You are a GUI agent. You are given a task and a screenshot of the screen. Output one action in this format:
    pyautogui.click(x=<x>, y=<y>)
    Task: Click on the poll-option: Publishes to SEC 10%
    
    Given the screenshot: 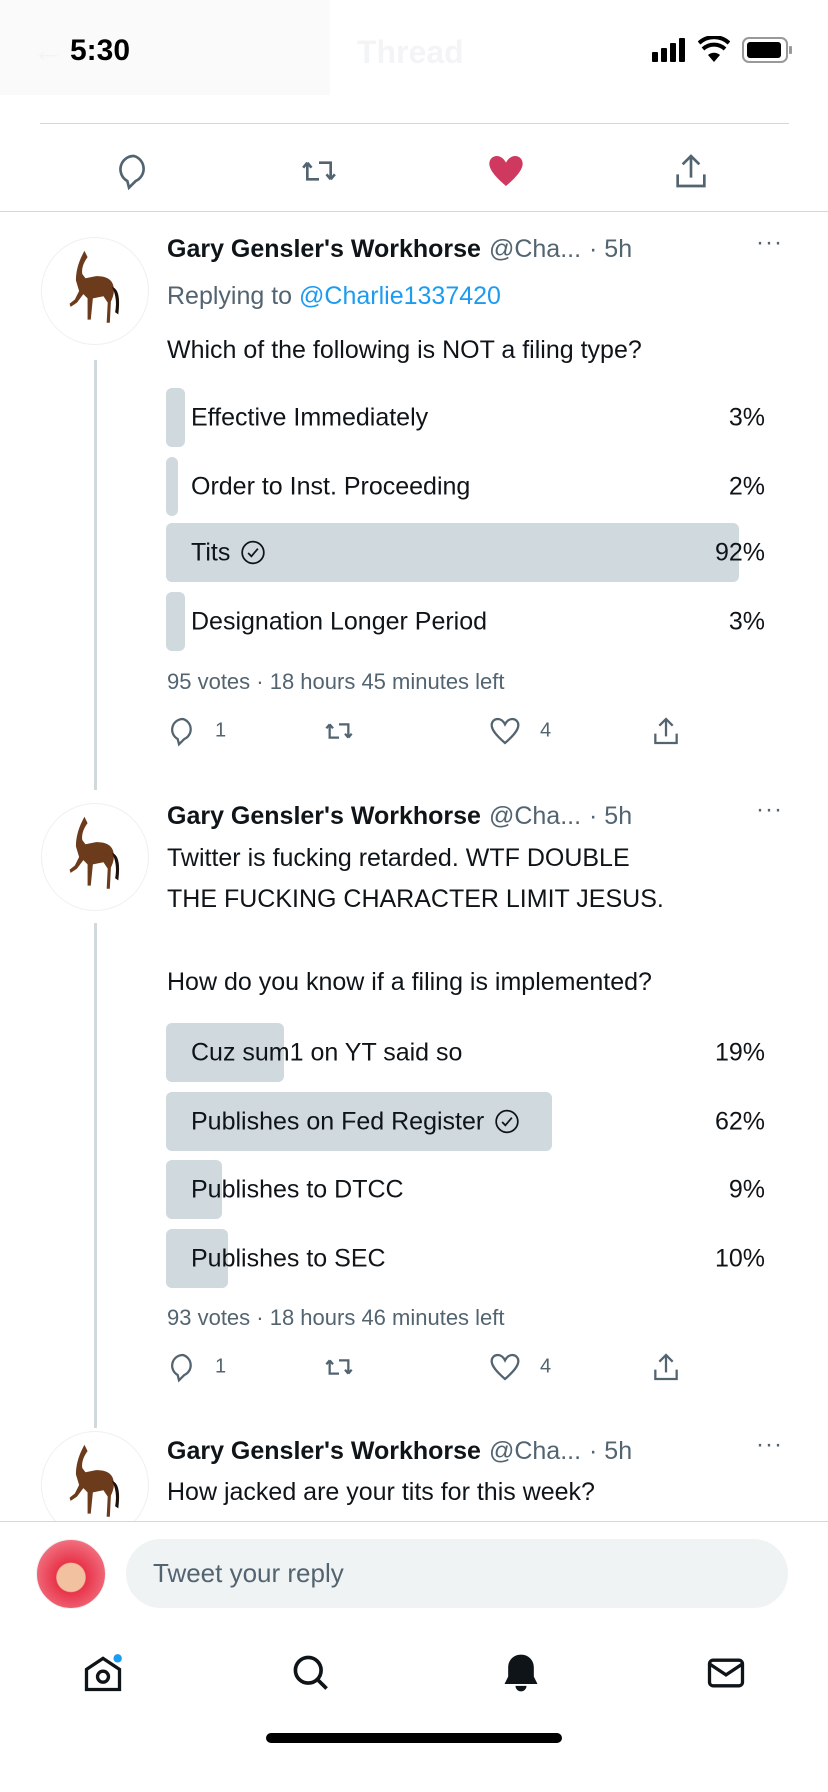 What is the action you would take?
    pyautogui.click(x=465, y=1258)
    